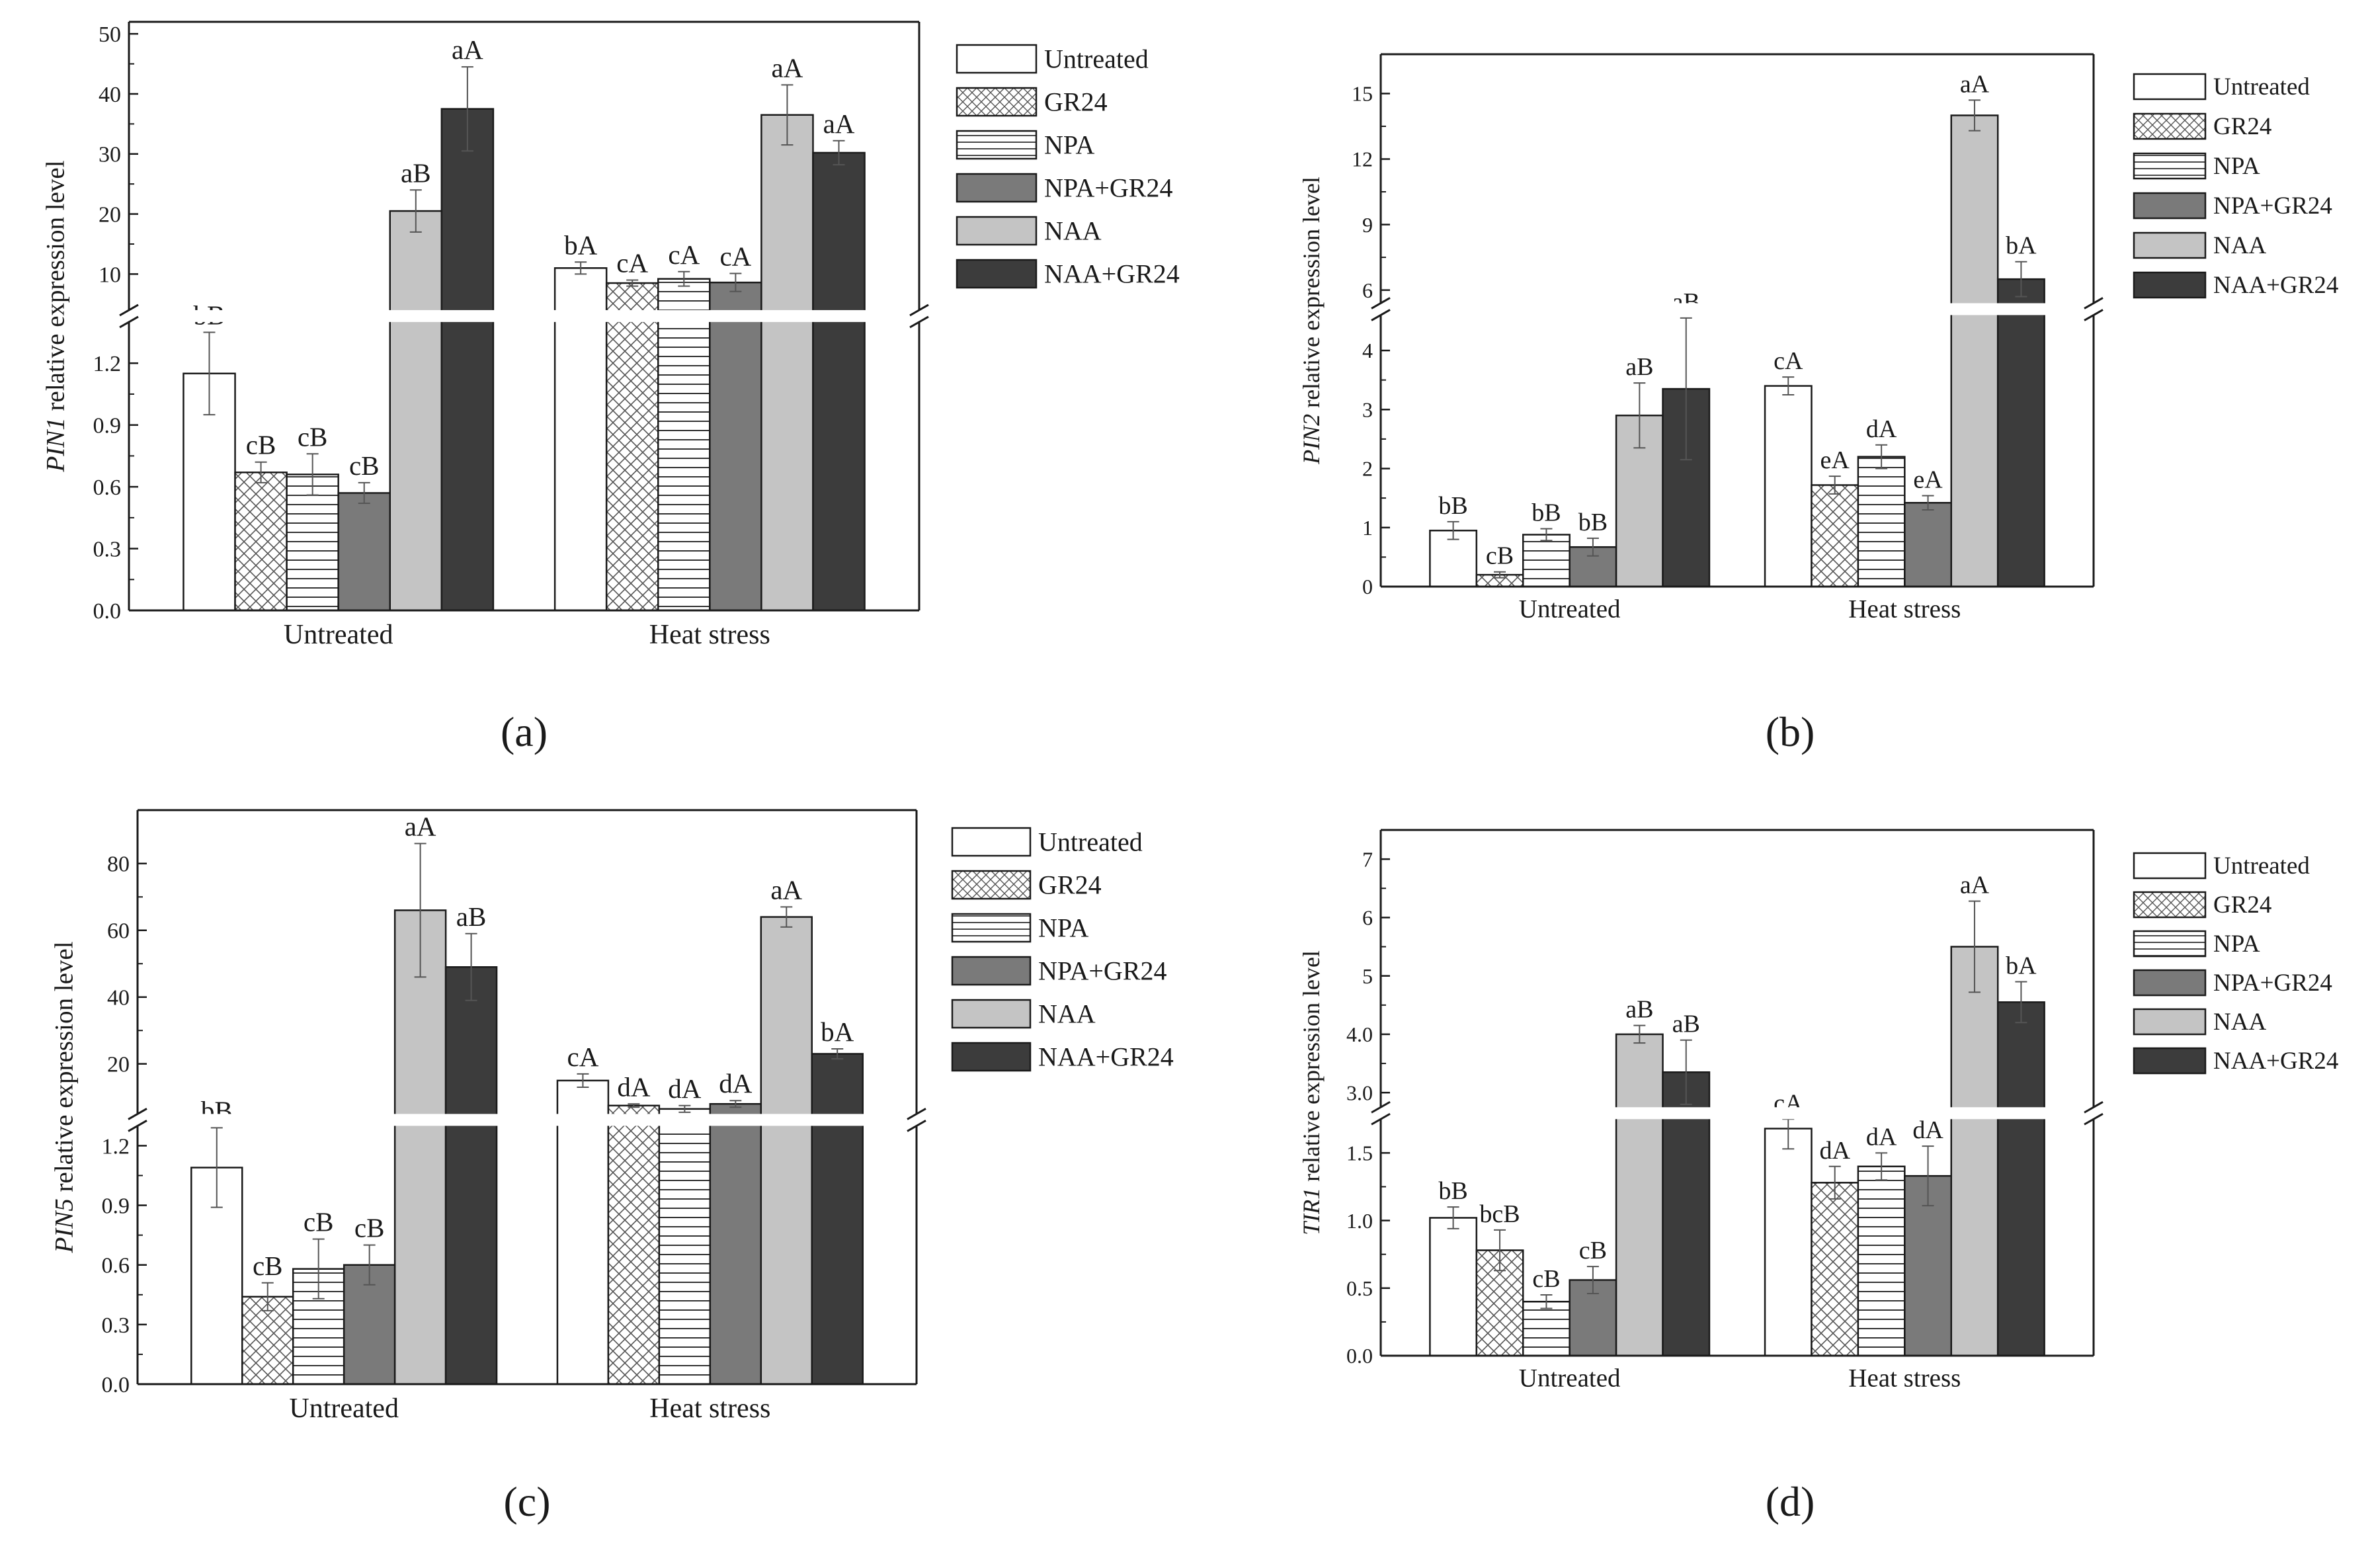 Image resolution: width=2370 pixels, height=1568 pixels. I want to click on y-tick-label: 1, so click(1367, 528).